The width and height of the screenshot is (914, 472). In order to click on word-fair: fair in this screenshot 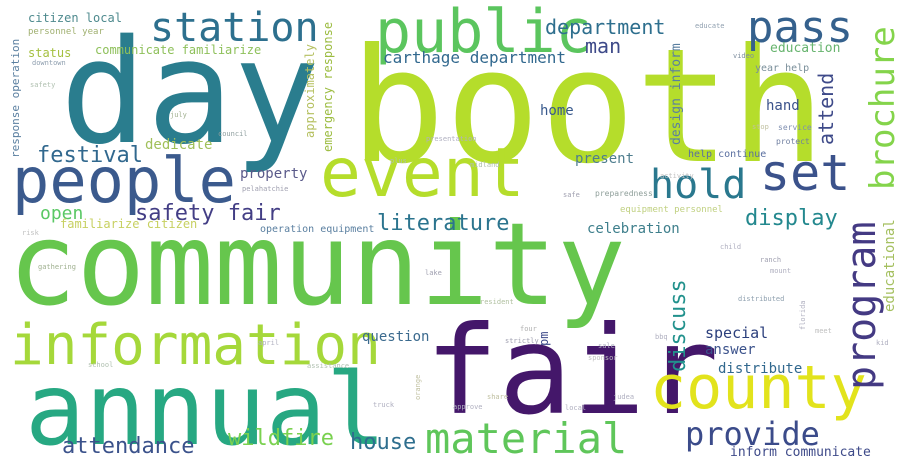, I will do `click(572, 371)`.